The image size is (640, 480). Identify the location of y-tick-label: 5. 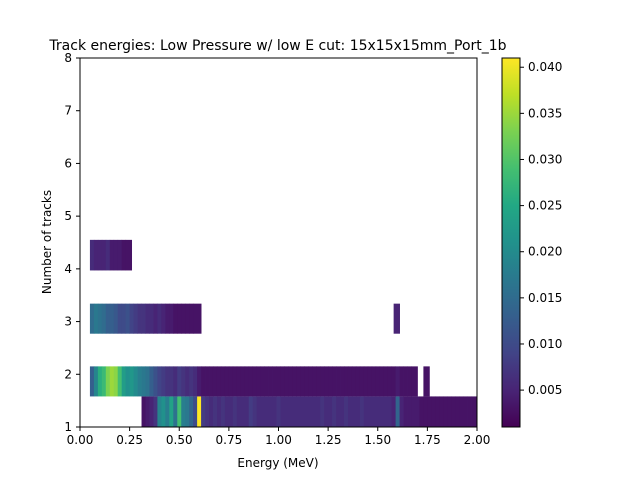
(68, 216).